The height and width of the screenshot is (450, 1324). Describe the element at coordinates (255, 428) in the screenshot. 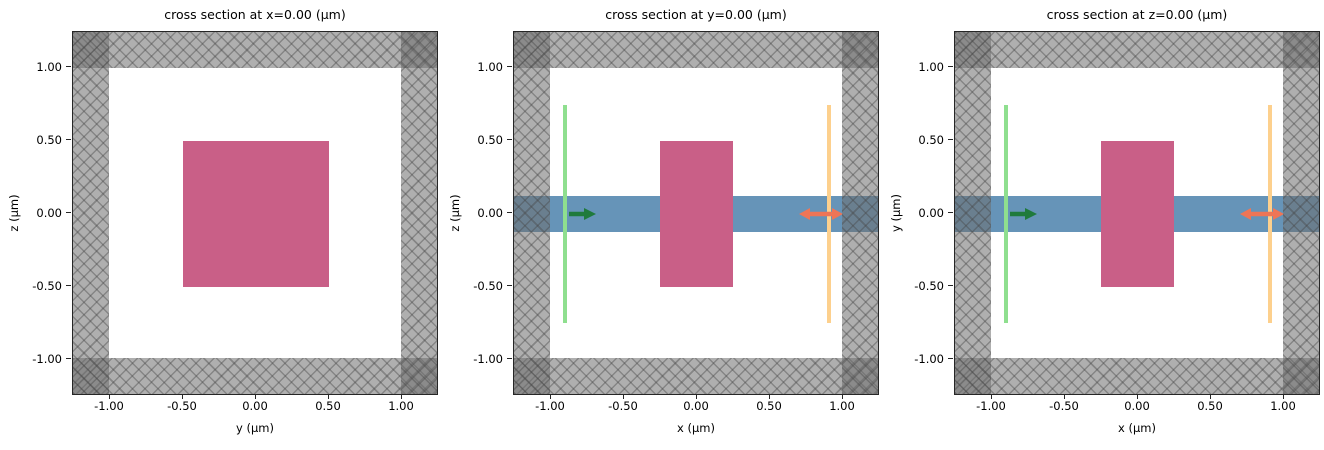

I see `x-axis-label: y (μm)` at that location.